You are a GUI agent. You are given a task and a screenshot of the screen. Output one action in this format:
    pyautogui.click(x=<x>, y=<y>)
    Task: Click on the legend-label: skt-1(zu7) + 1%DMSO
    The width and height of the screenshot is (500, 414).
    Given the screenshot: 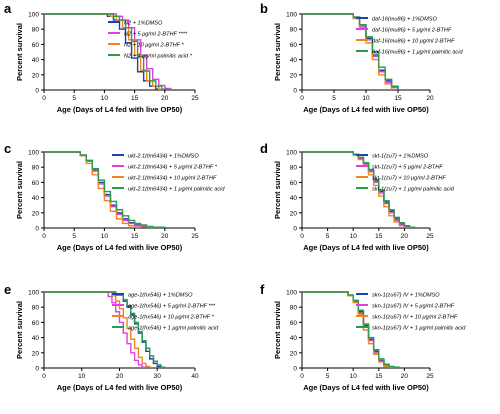 What is the action you would take?
    pyautogui.click(x=400, y=156)
    